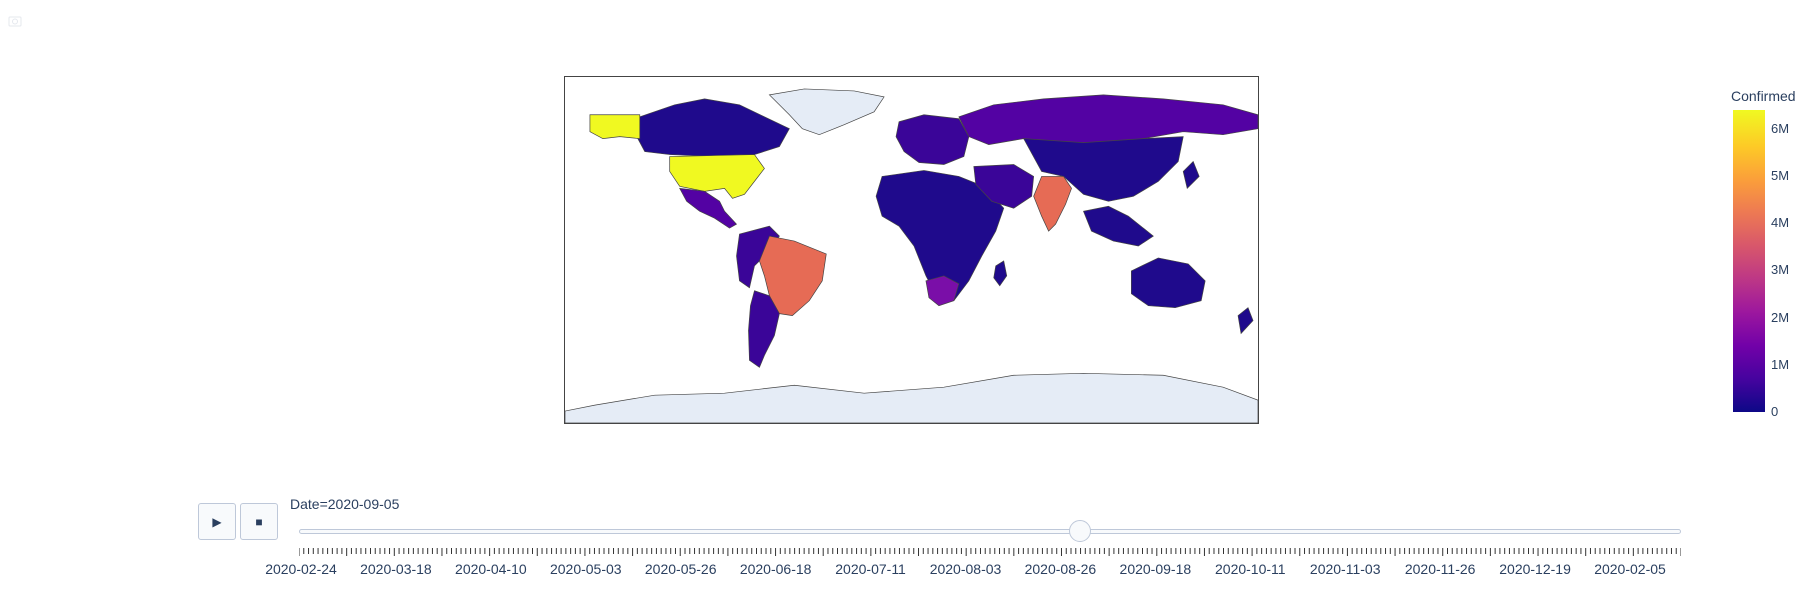  Describe the element at coordinates (15, 21) in the screenshot. I see `camera-icon` at that location.